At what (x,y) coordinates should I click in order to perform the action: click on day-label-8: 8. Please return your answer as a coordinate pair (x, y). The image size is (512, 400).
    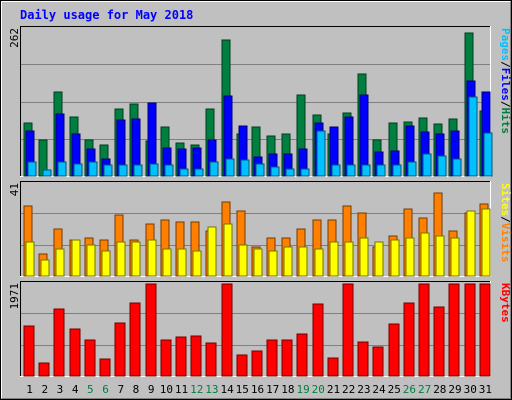
    Looking at the image, I should click on (136, 389).